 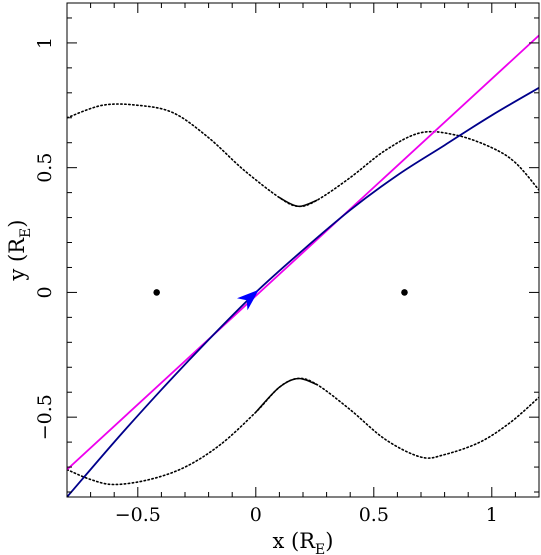 I want to click on x-tick-label: 0, so click(x=256, y=515).